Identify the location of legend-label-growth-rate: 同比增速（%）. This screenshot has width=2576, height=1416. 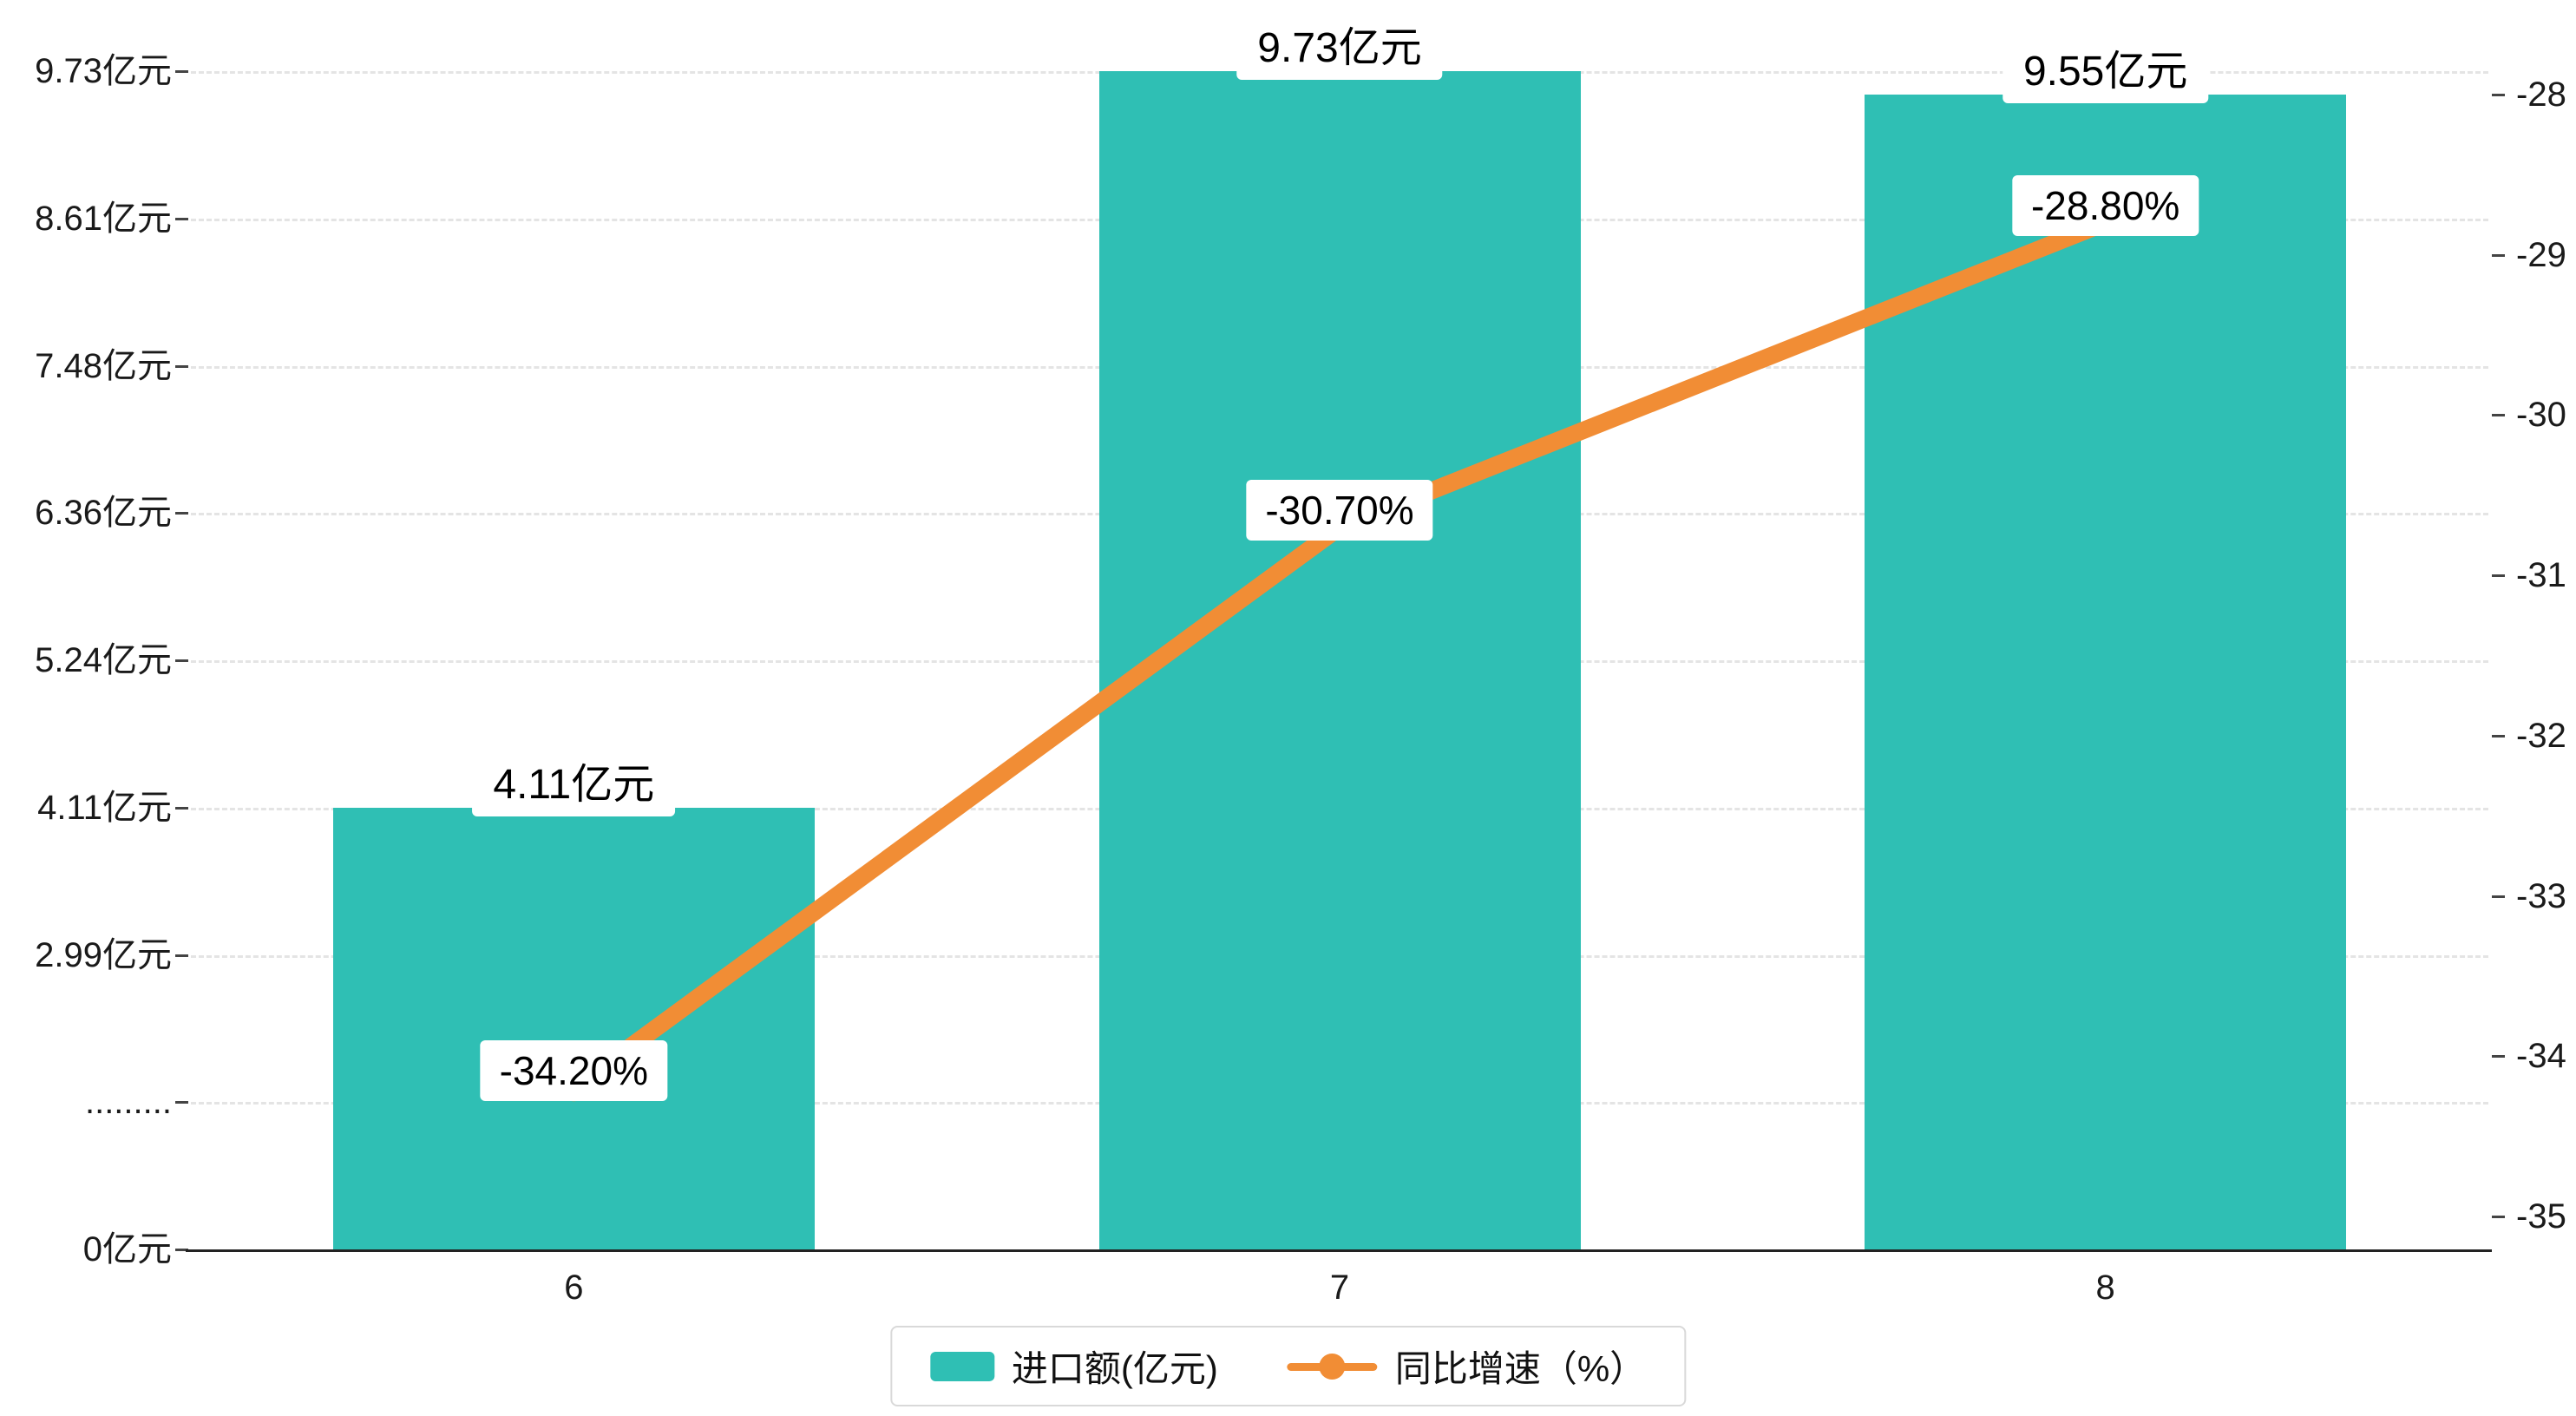
(1520, 1369).